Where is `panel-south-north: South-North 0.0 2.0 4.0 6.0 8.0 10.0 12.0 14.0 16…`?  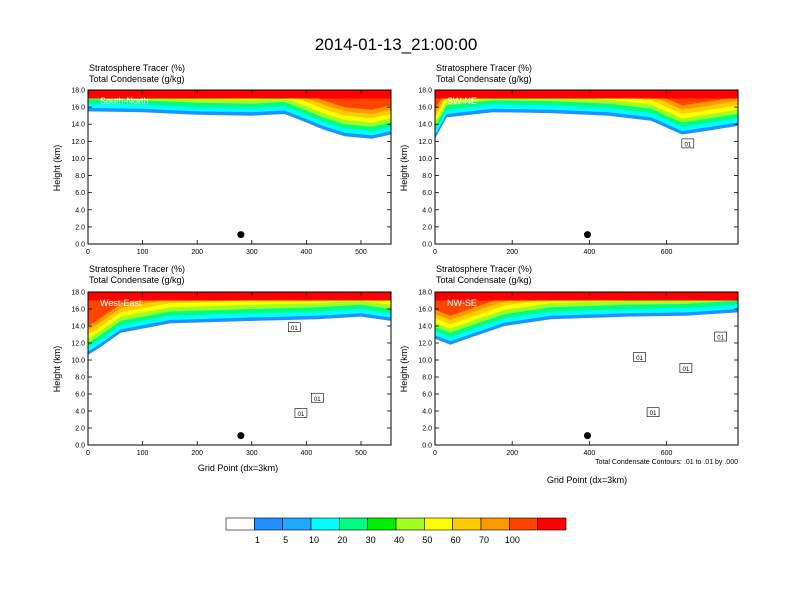
panel-south-north: South-North 0.0 2.0 4.0 6.0 8.0 10.0 12.0 14.0 16… is located at coordinates (231, 172).